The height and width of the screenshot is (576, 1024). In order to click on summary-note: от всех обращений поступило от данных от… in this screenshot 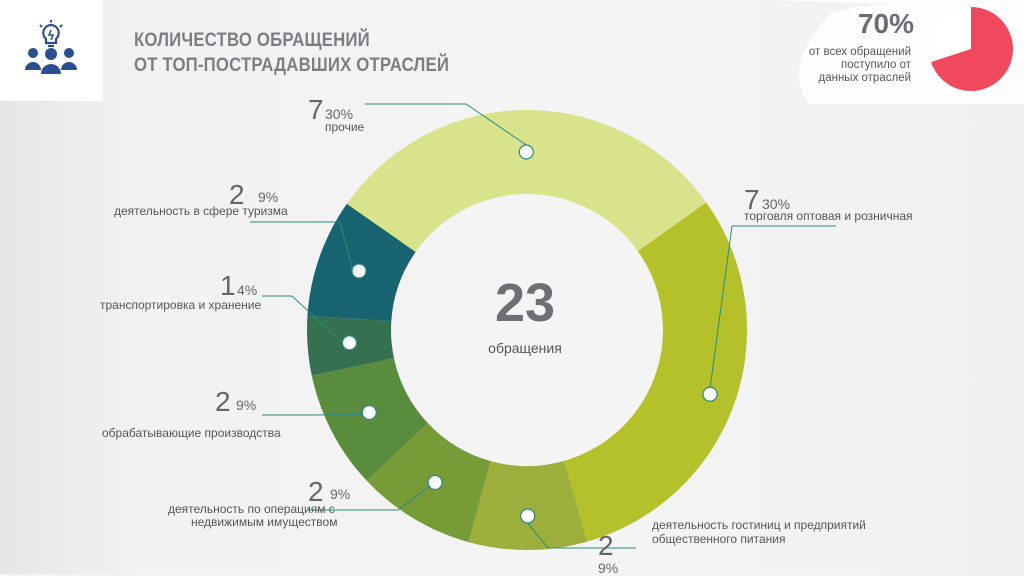, I will do `click(831, 65)`.